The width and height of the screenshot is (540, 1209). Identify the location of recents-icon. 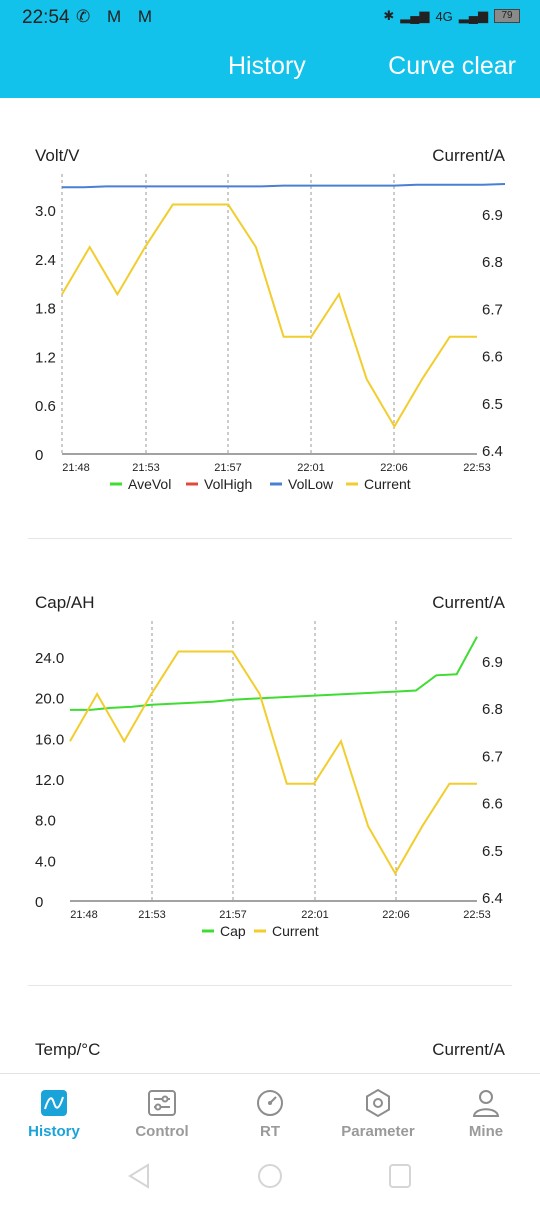
(400, 1176).